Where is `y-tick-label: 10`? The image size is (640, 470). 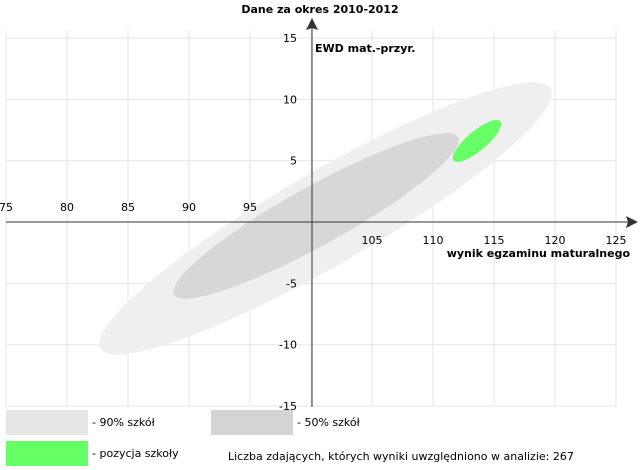 y-tick-label: 10 is located at coordinates (290, 99).